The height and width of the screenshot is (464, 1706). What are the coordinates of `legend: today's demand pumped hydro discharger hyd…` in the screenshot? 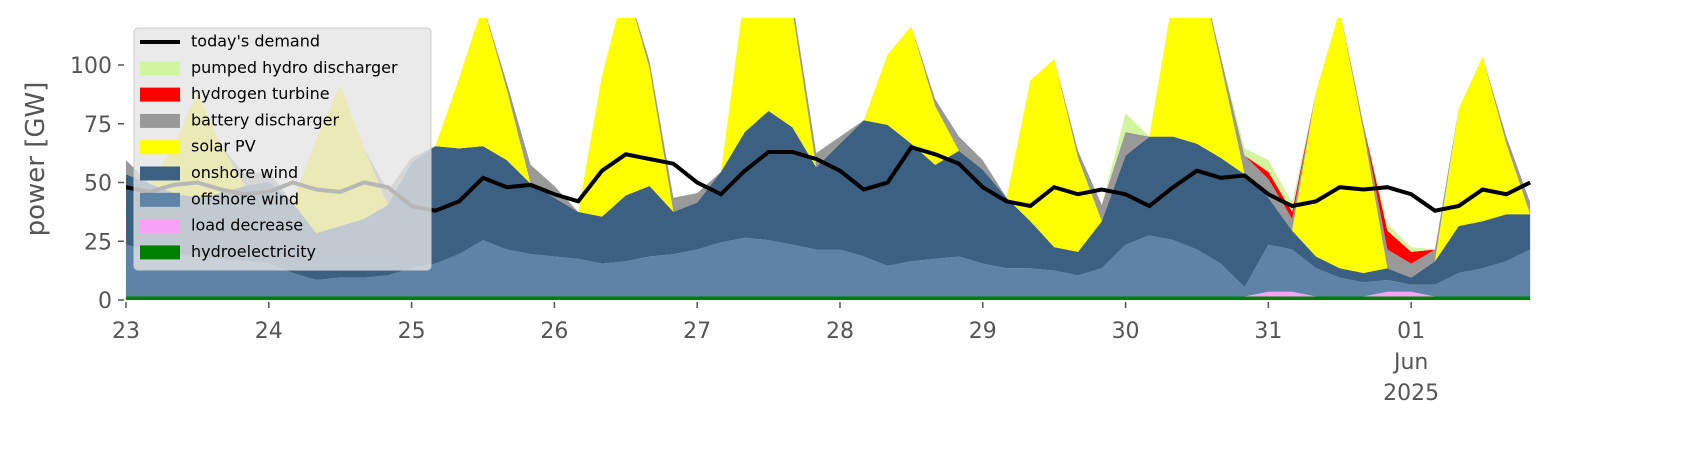 It's located at (282, 149).